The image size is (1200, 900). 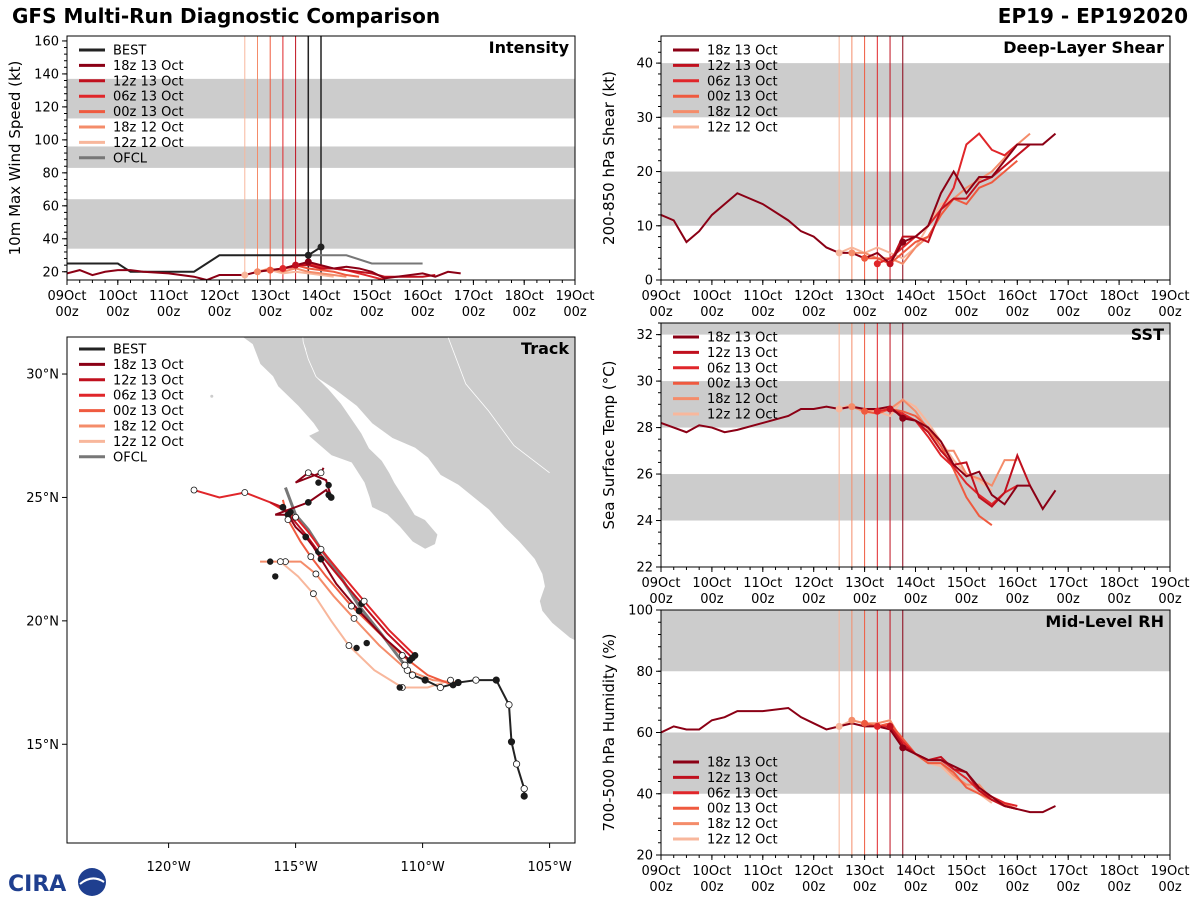 What do you see at coordinates (92, 881) in the screenshot?
I see `cira-swoosh-icon` at bounding box center [92, 881].